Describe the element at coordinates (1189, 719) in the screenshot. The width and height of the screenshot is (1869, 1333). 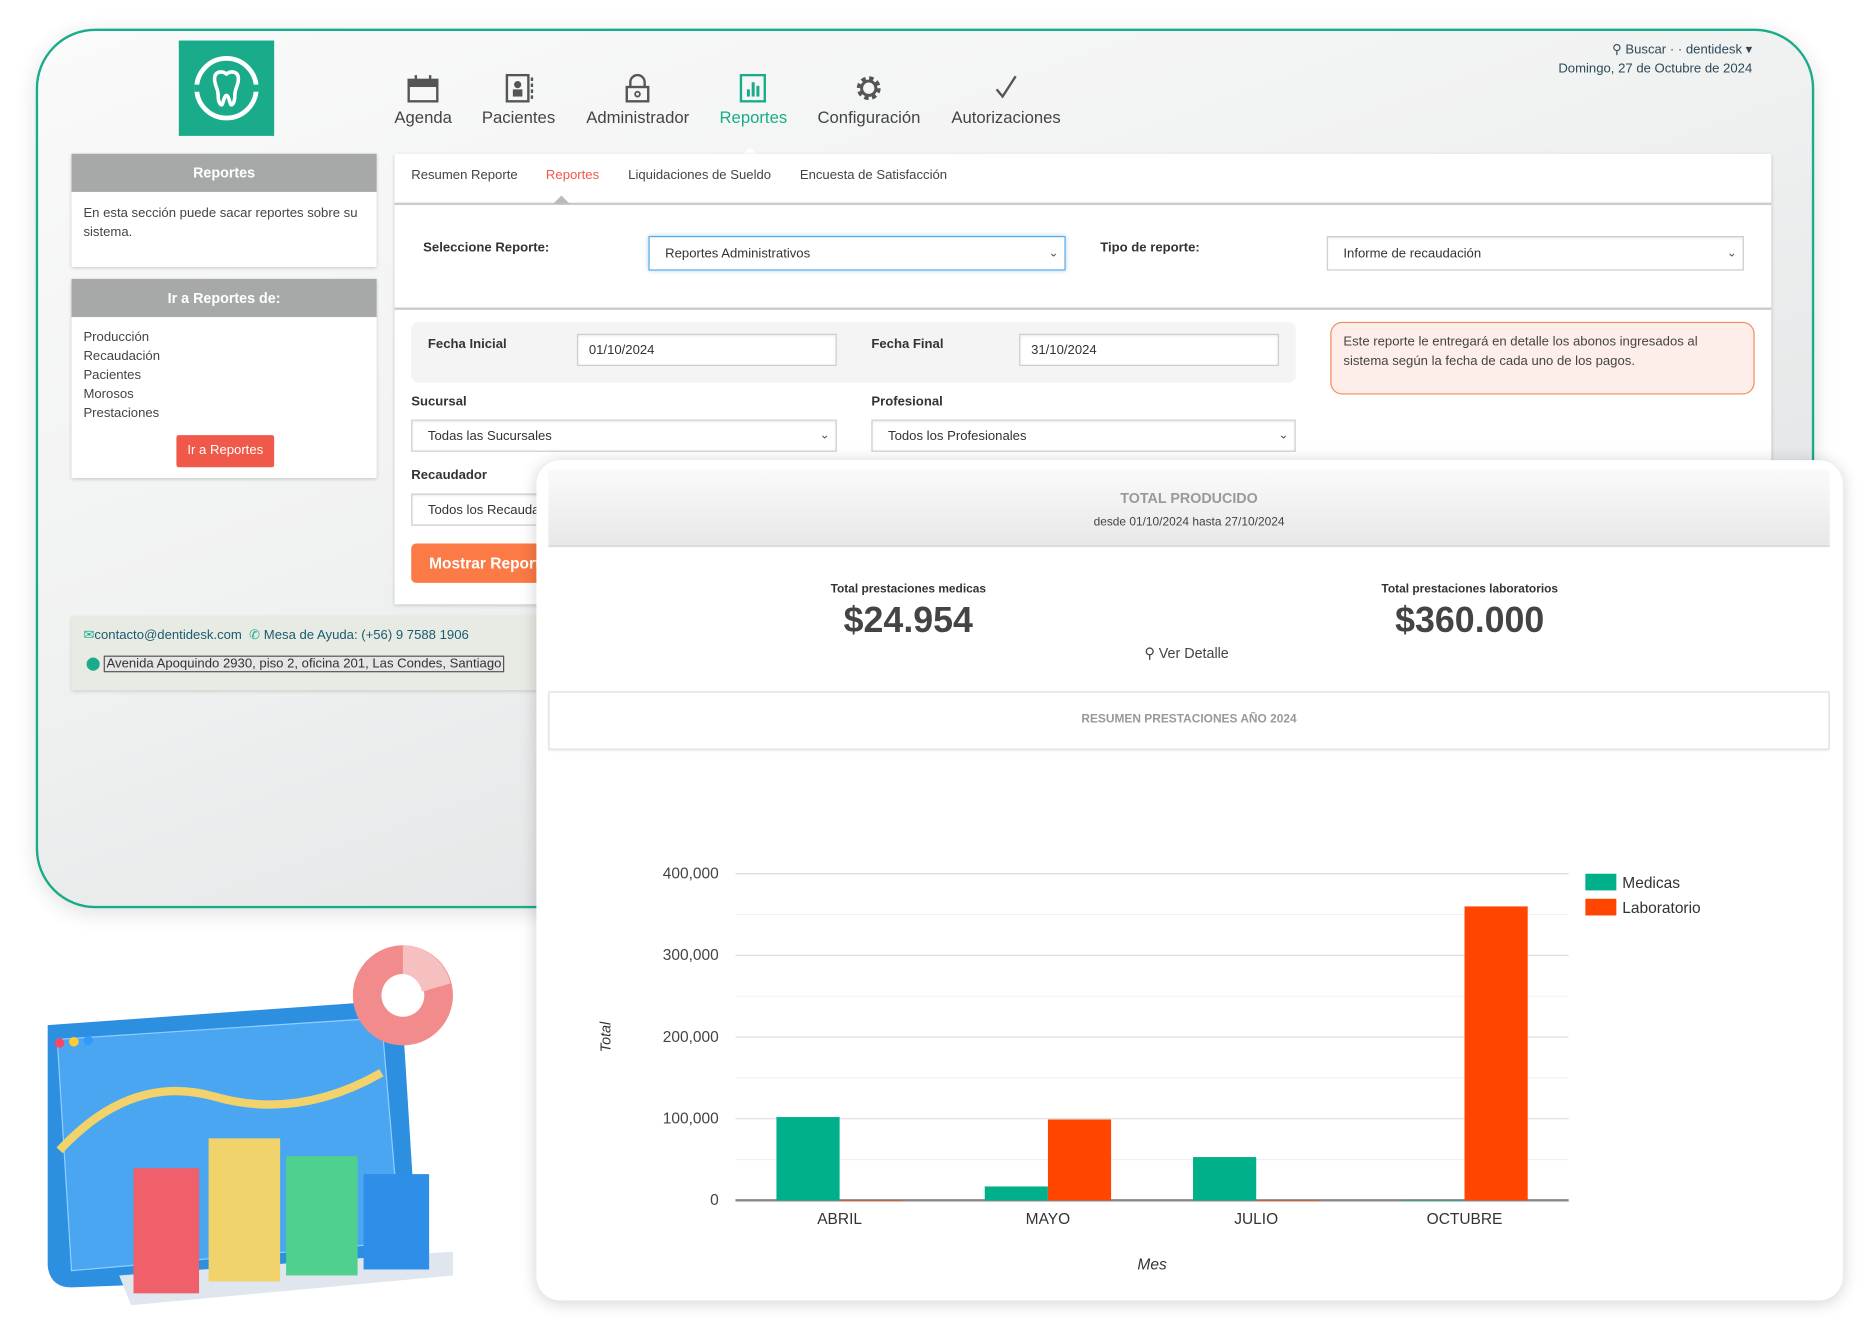
I see `section-title: RESUMEN PRESTACIONES AÑO 2024` at that location.